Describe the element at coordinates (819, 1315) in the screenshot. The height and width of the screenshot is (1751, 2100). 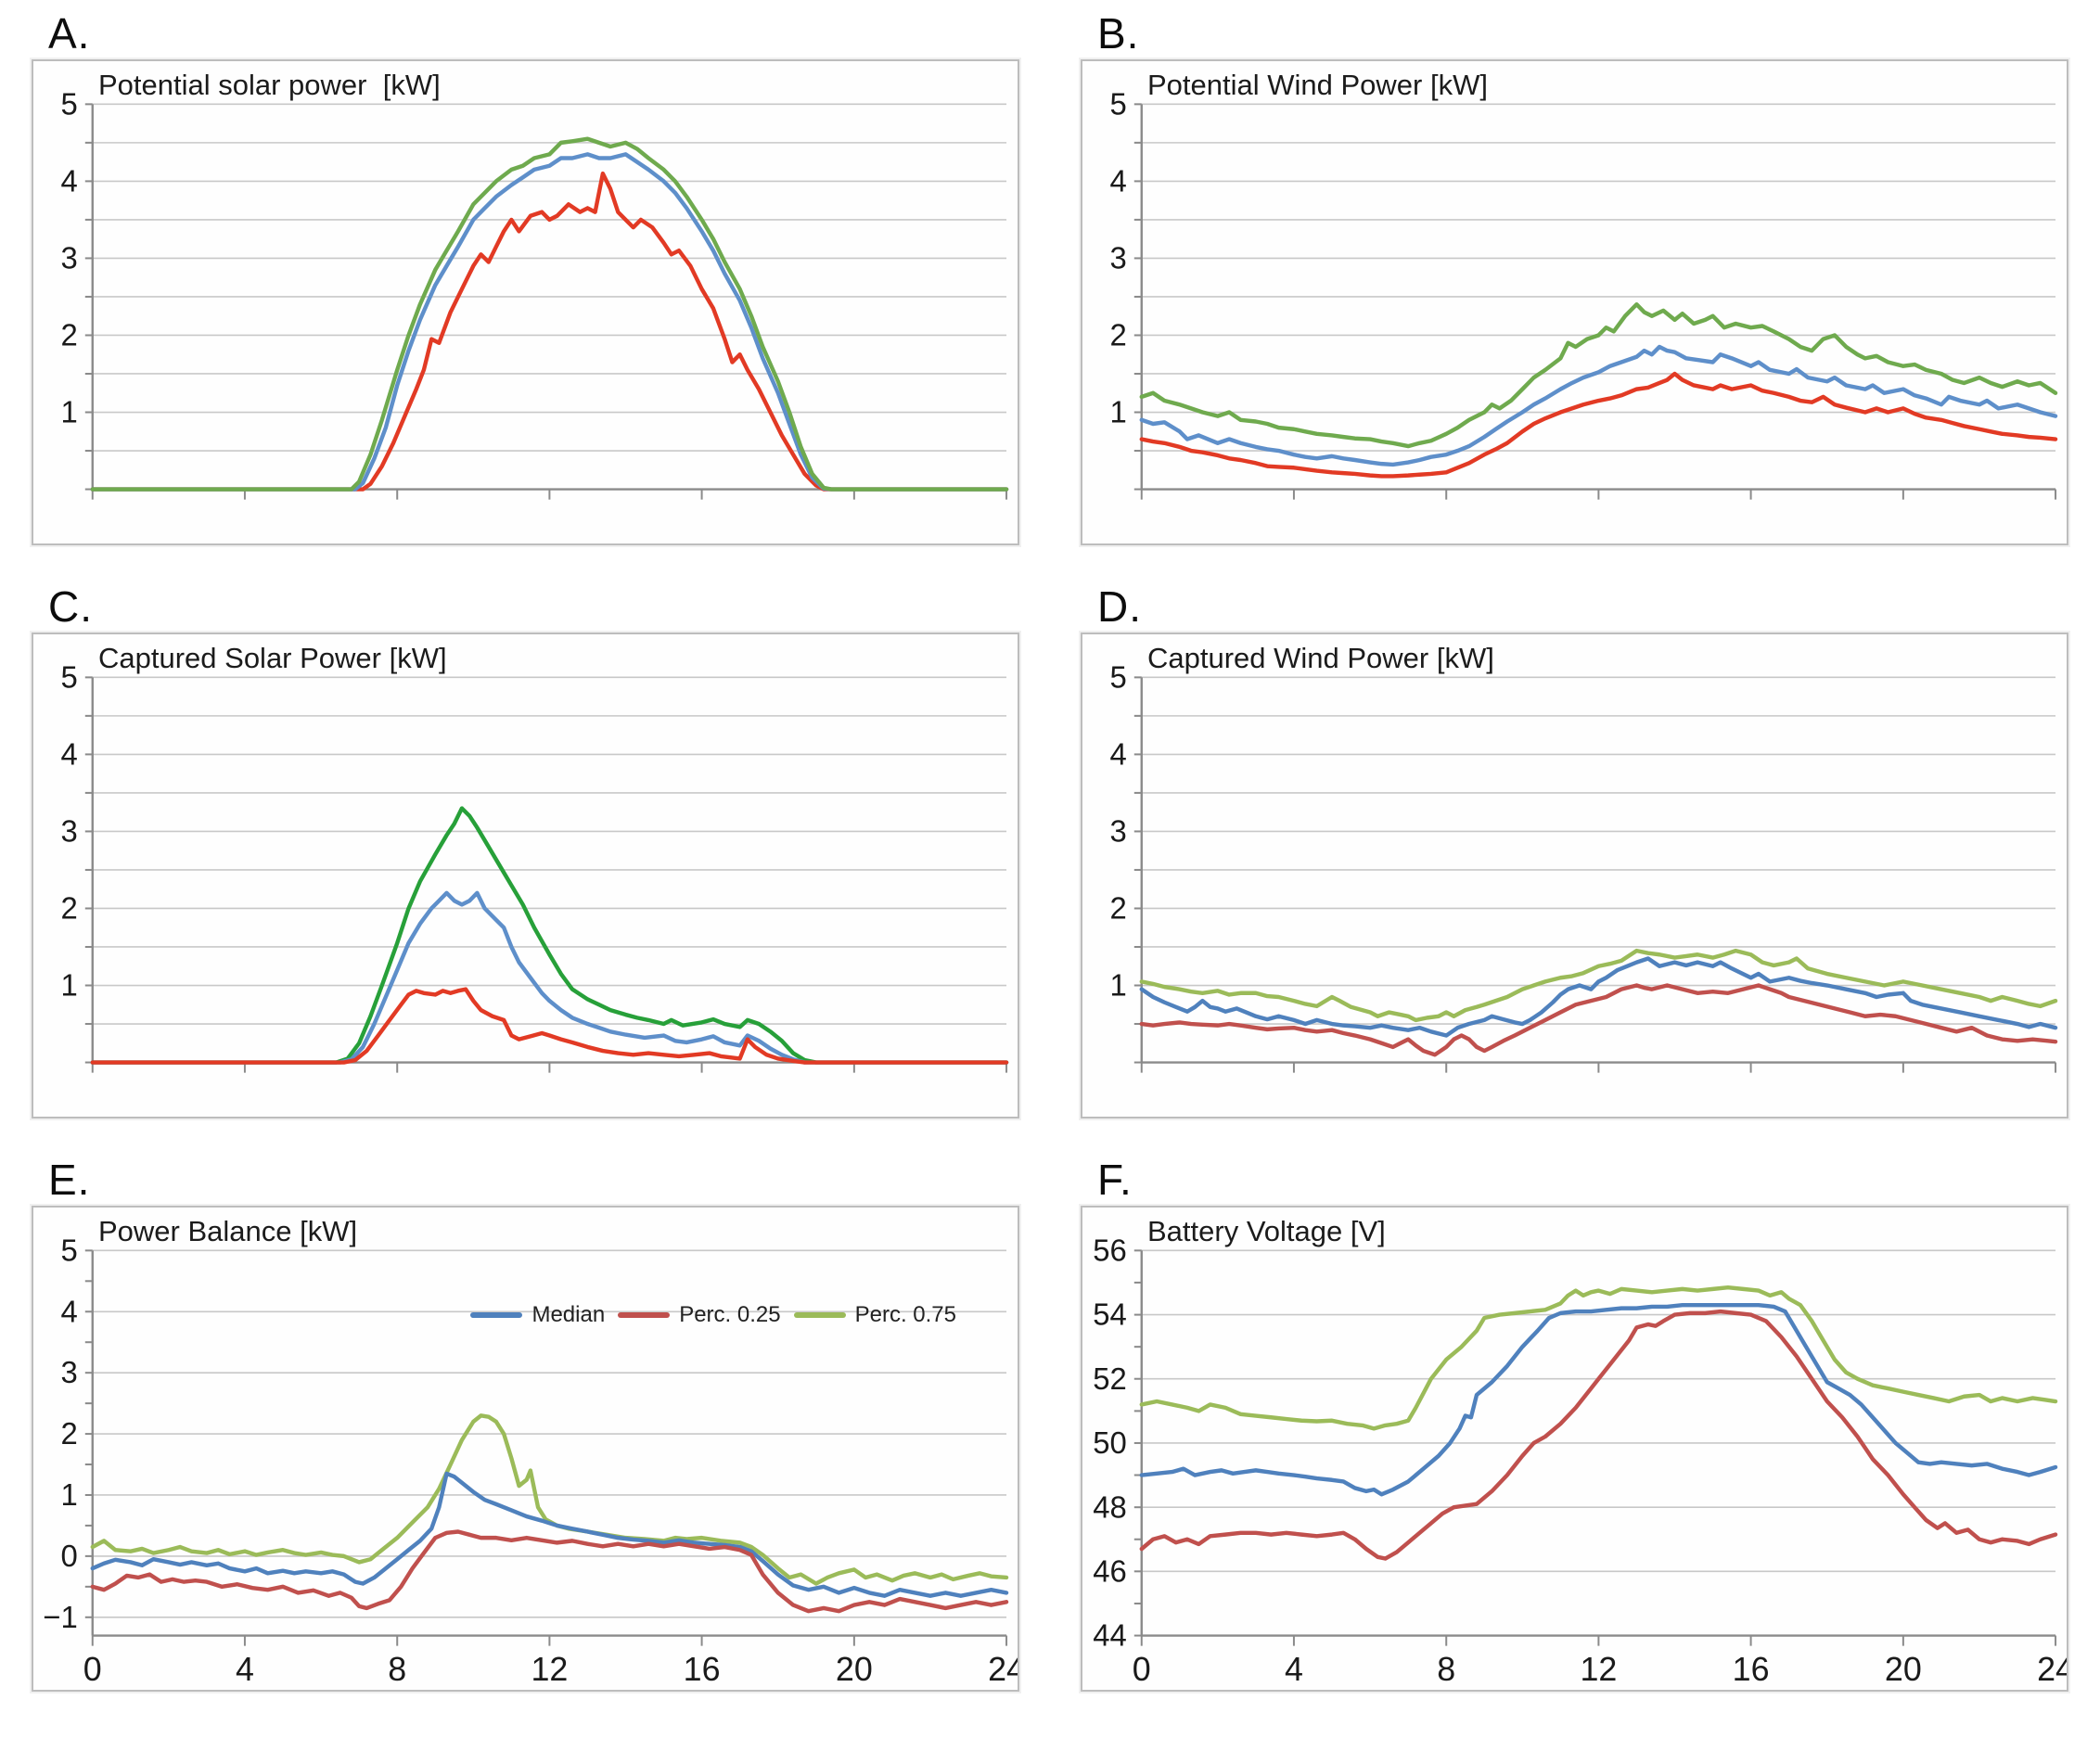
I see `legend-line-perc075-icon` at that location.